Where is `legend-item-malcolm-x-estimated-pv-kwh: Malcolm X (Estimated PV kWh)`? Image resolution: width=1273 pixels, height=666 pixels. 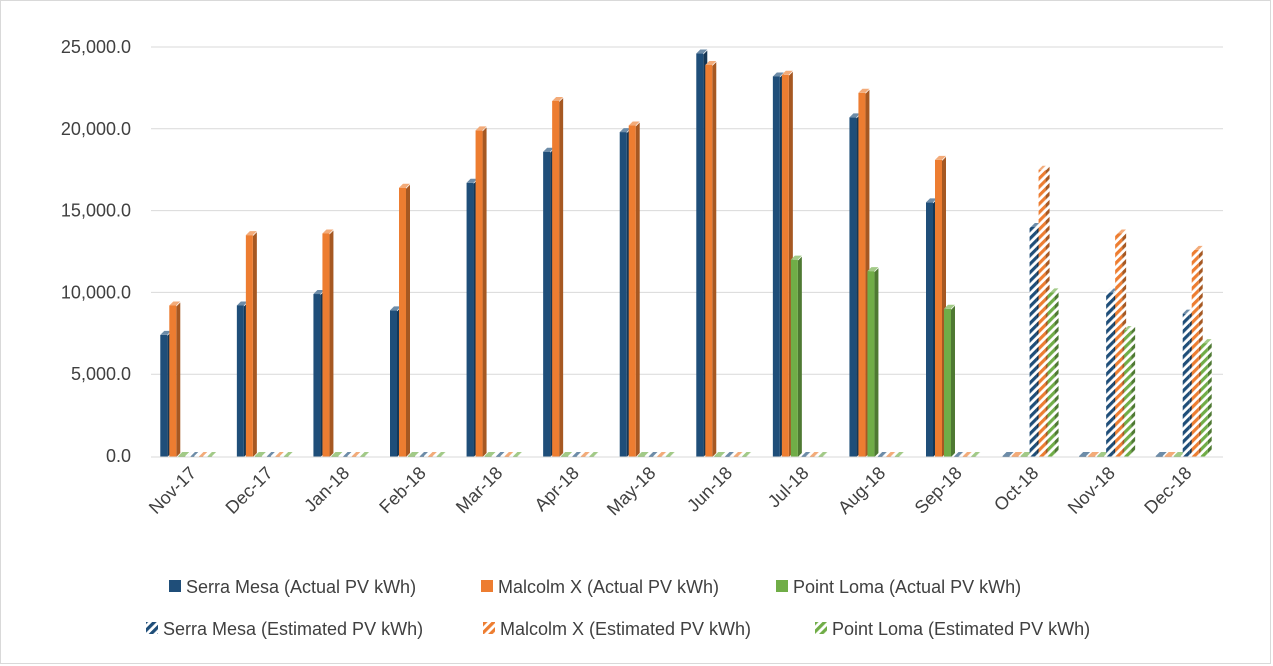 legend-item-malcolm-x-estimated-pv-kwh: Malcolm X (Estimated PV kWh) is located at coordinates (617, 629).